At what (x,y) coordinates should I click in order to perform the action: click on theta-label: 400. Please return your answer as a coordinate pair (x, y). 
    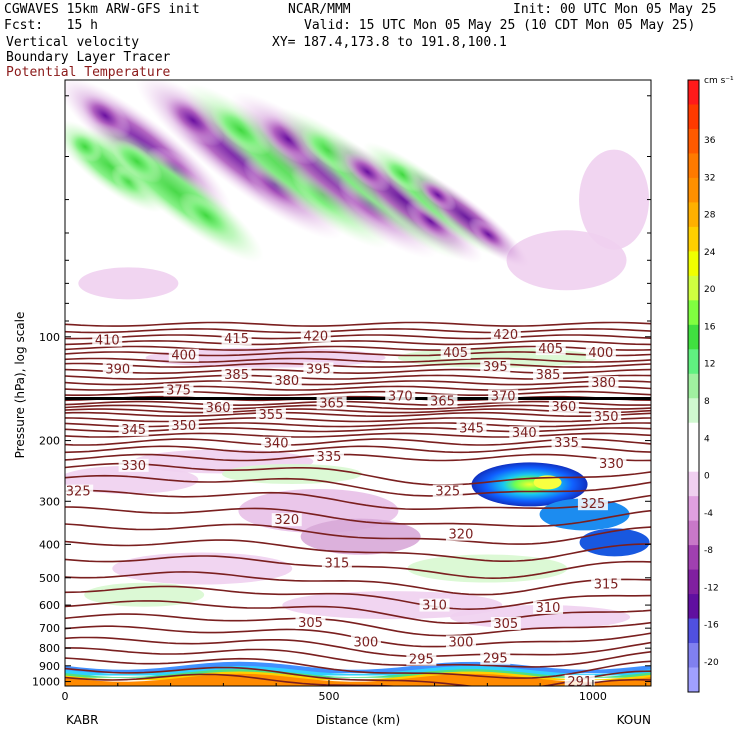
    Looking at the image, I should click on (183, 356).